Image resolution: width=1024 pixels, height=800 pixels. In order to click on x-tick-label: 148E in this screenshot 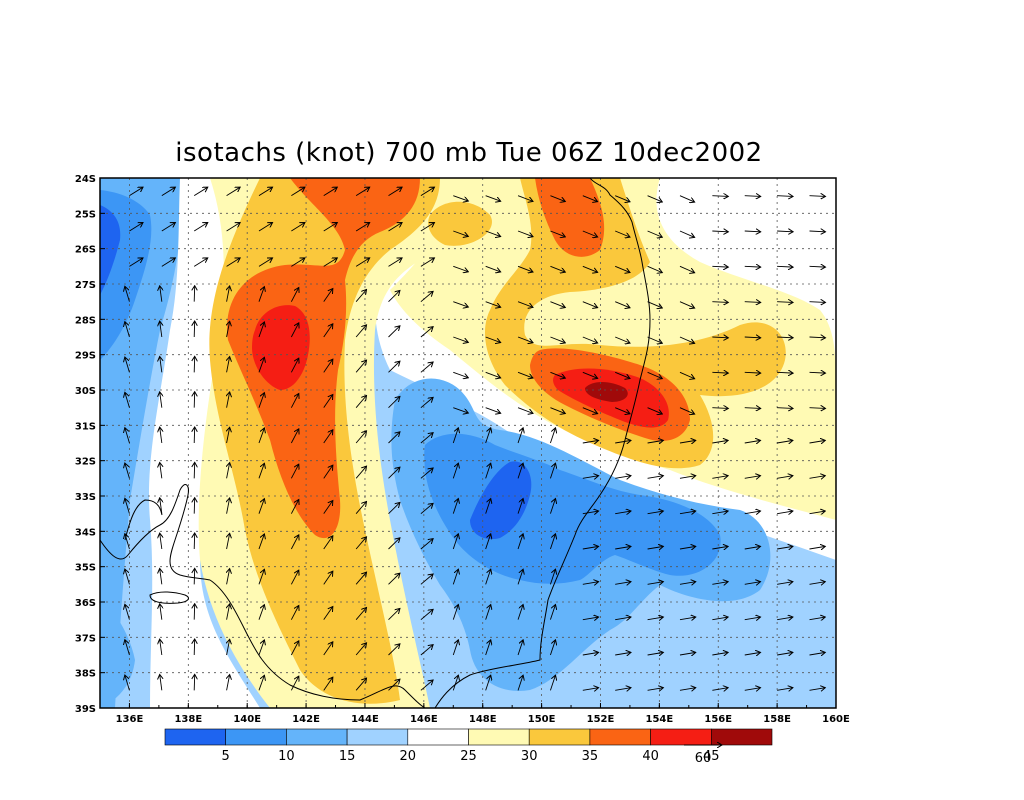, I will do `click(483, 719)`.